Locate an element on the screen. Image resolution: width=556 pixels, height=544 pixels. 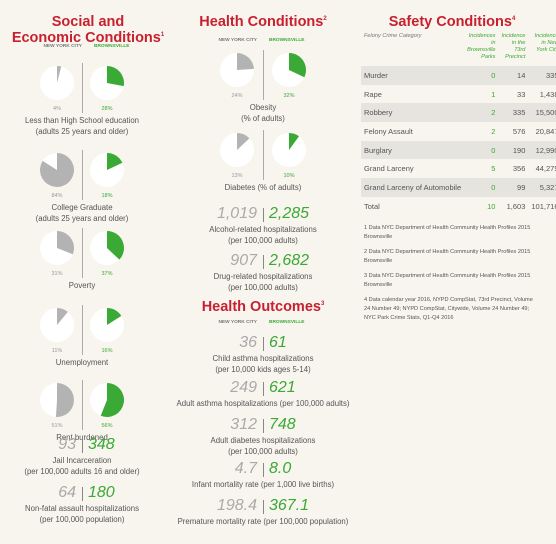
pie-label: 4% is located at coordinates (57, 109).